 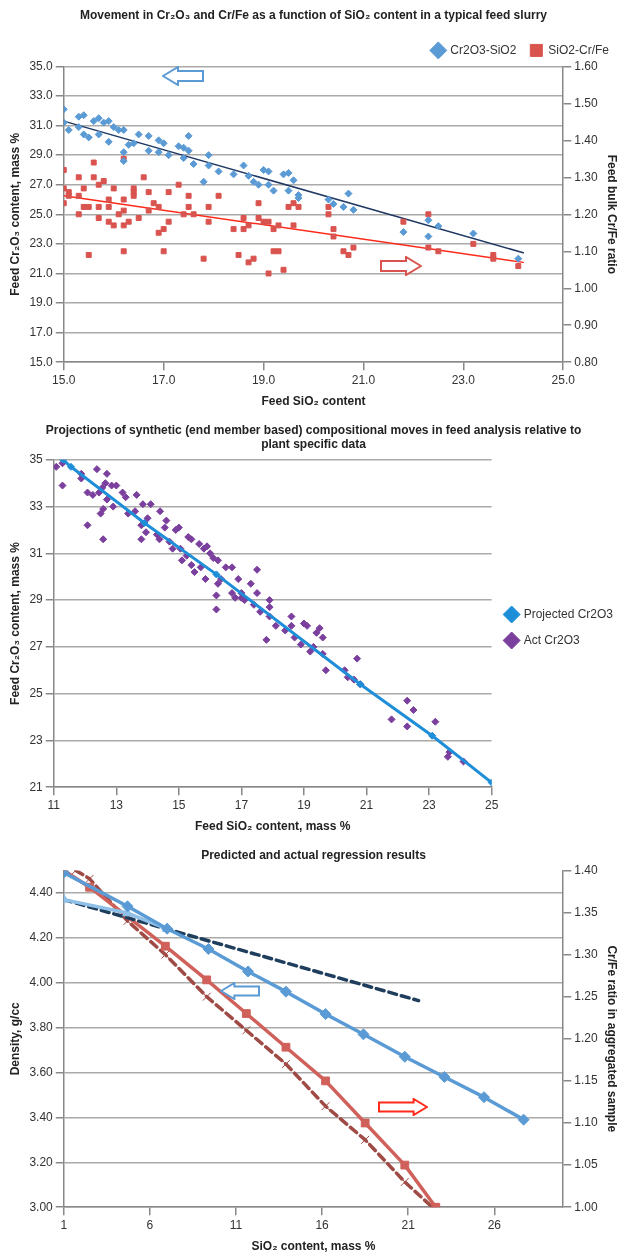 What do you see at coordinates (41, 361) in the screenshot?
I see `y-tick-label: 15.0` at bounding box center [41, 361].